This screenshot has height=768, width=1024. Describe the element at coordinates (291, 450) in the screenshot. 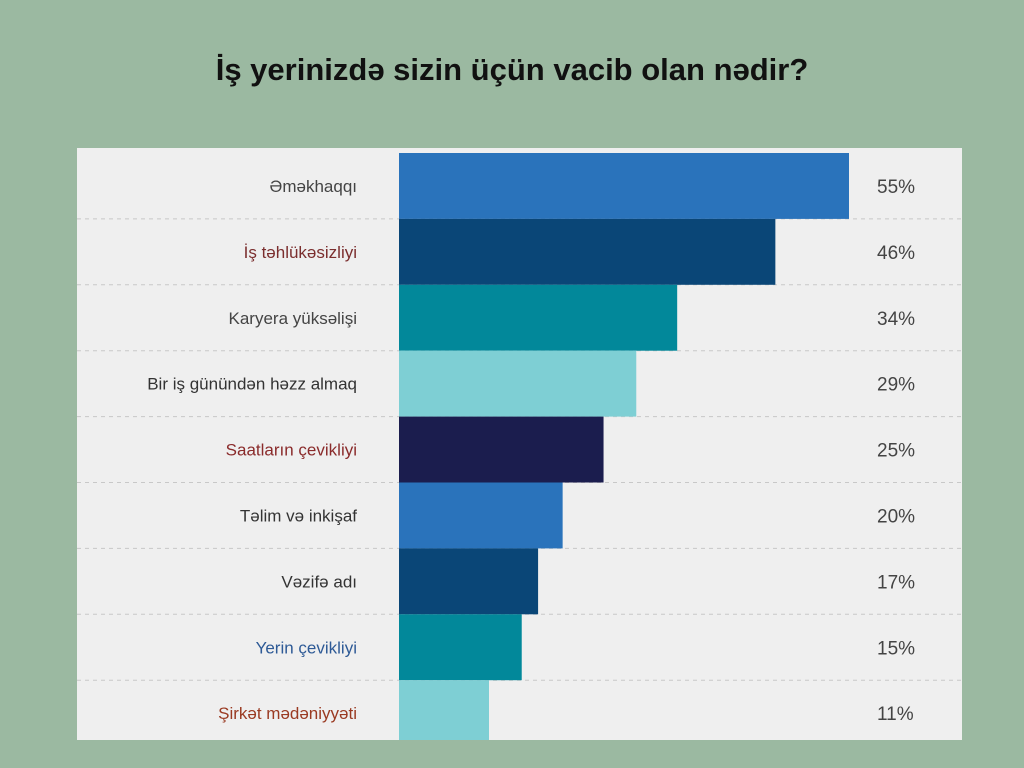

I see `category-label: Saatların çevikliyi` at that location.